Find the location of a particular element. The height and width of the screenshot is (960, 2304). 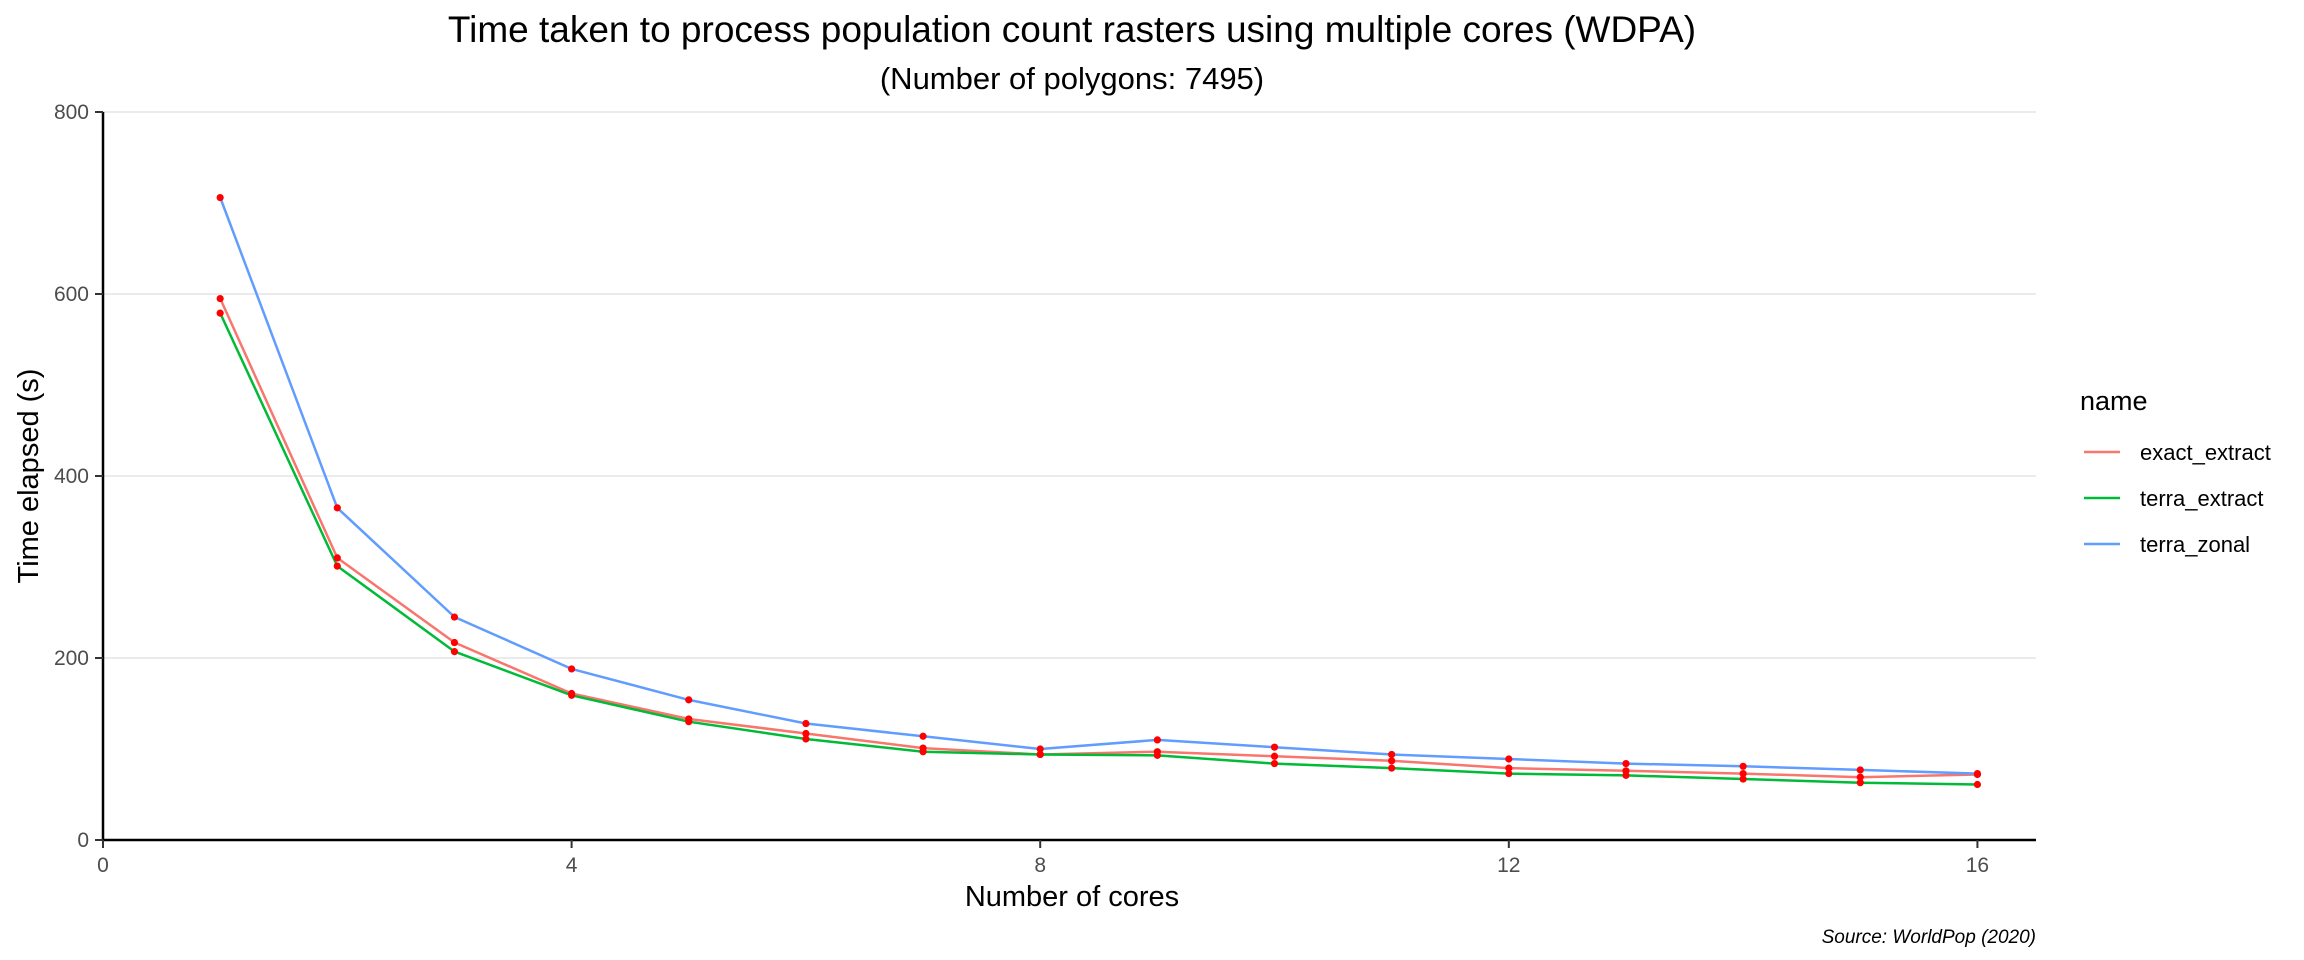

x-tick-label: 12 is located at coordinates (1508, 865).